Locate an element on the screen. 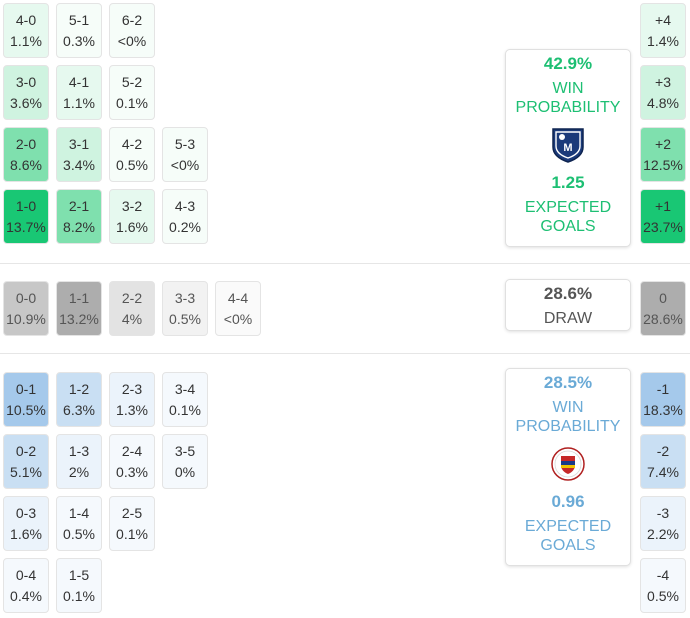  home-win-probability: 42.9% is located at coordinates (568, 63).